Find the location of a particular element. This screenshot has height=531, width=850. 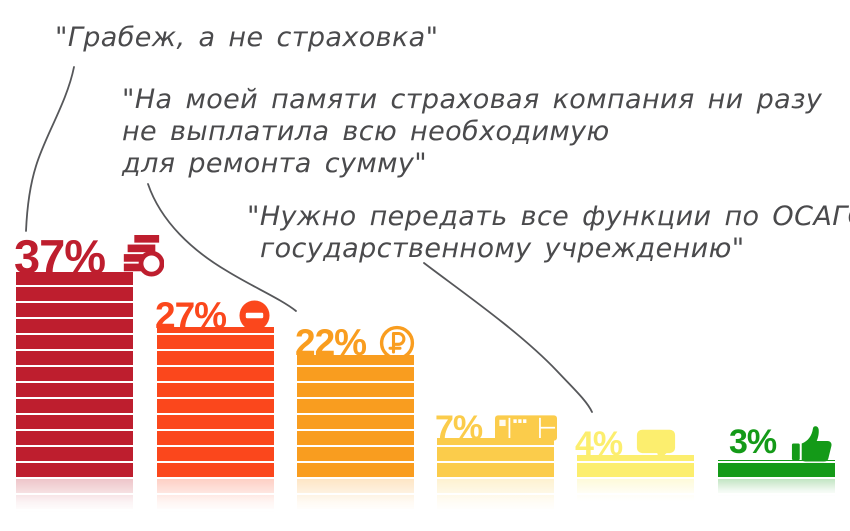

bar-column-7: 7% is located at coordinates (496, 265).